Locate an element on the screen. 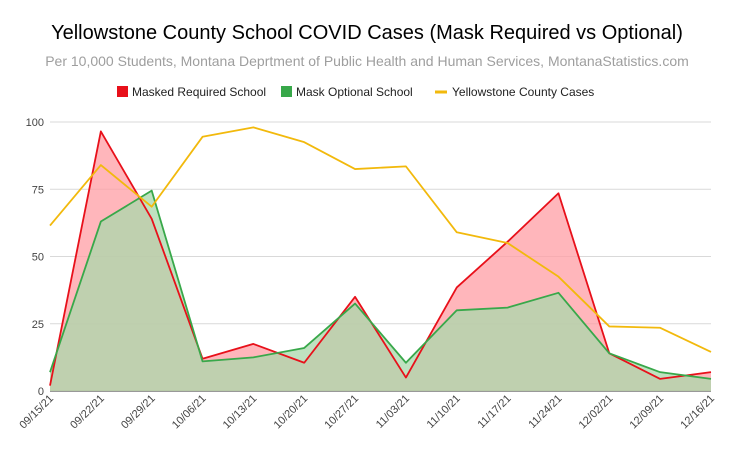 Image resolution: width=734 pixels, height=459 pixels. y-tick-label: 75 is located at coordinates (38, 190).